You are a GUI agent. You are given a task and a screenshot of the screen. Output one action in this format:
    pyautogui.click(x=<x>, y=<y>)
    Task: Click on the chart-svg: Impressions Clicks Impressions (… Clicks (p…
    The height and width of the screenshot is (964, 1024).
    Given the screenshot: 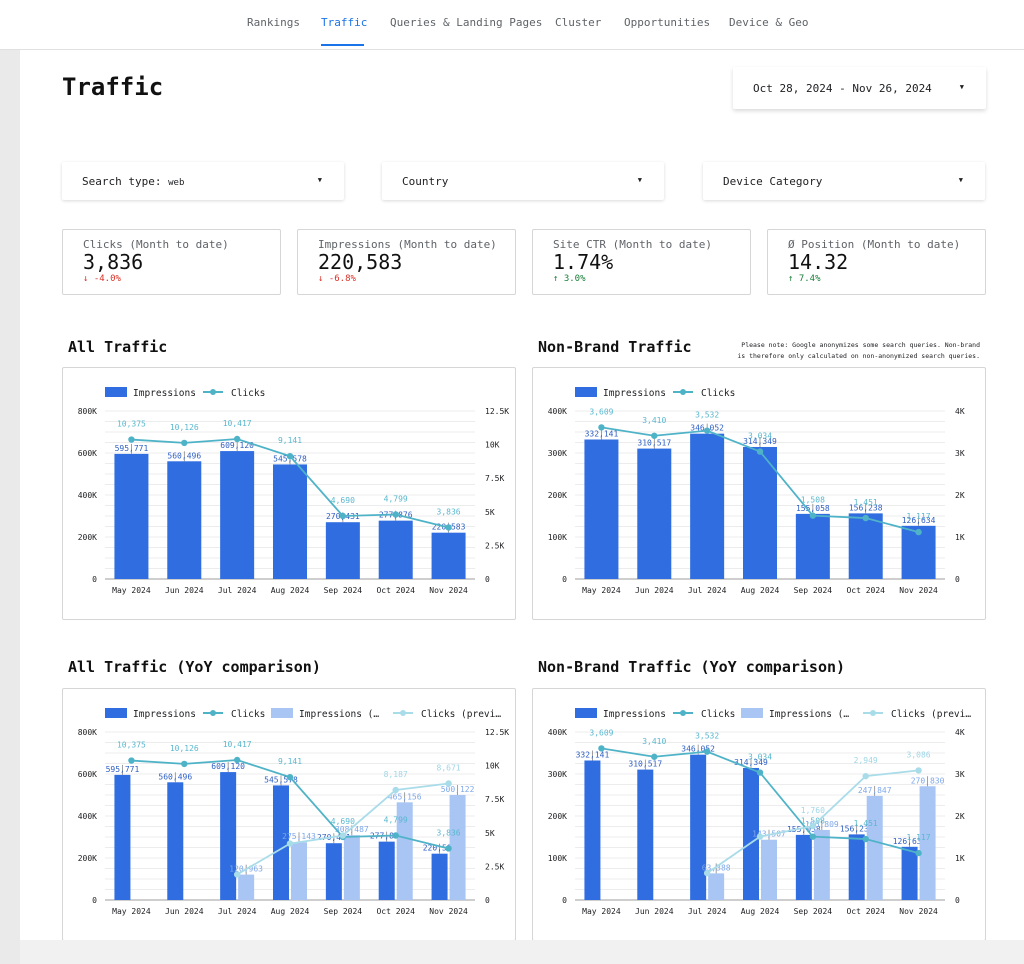 What is the action you would take?
    pyautogui.click(x=759, y=812)
    